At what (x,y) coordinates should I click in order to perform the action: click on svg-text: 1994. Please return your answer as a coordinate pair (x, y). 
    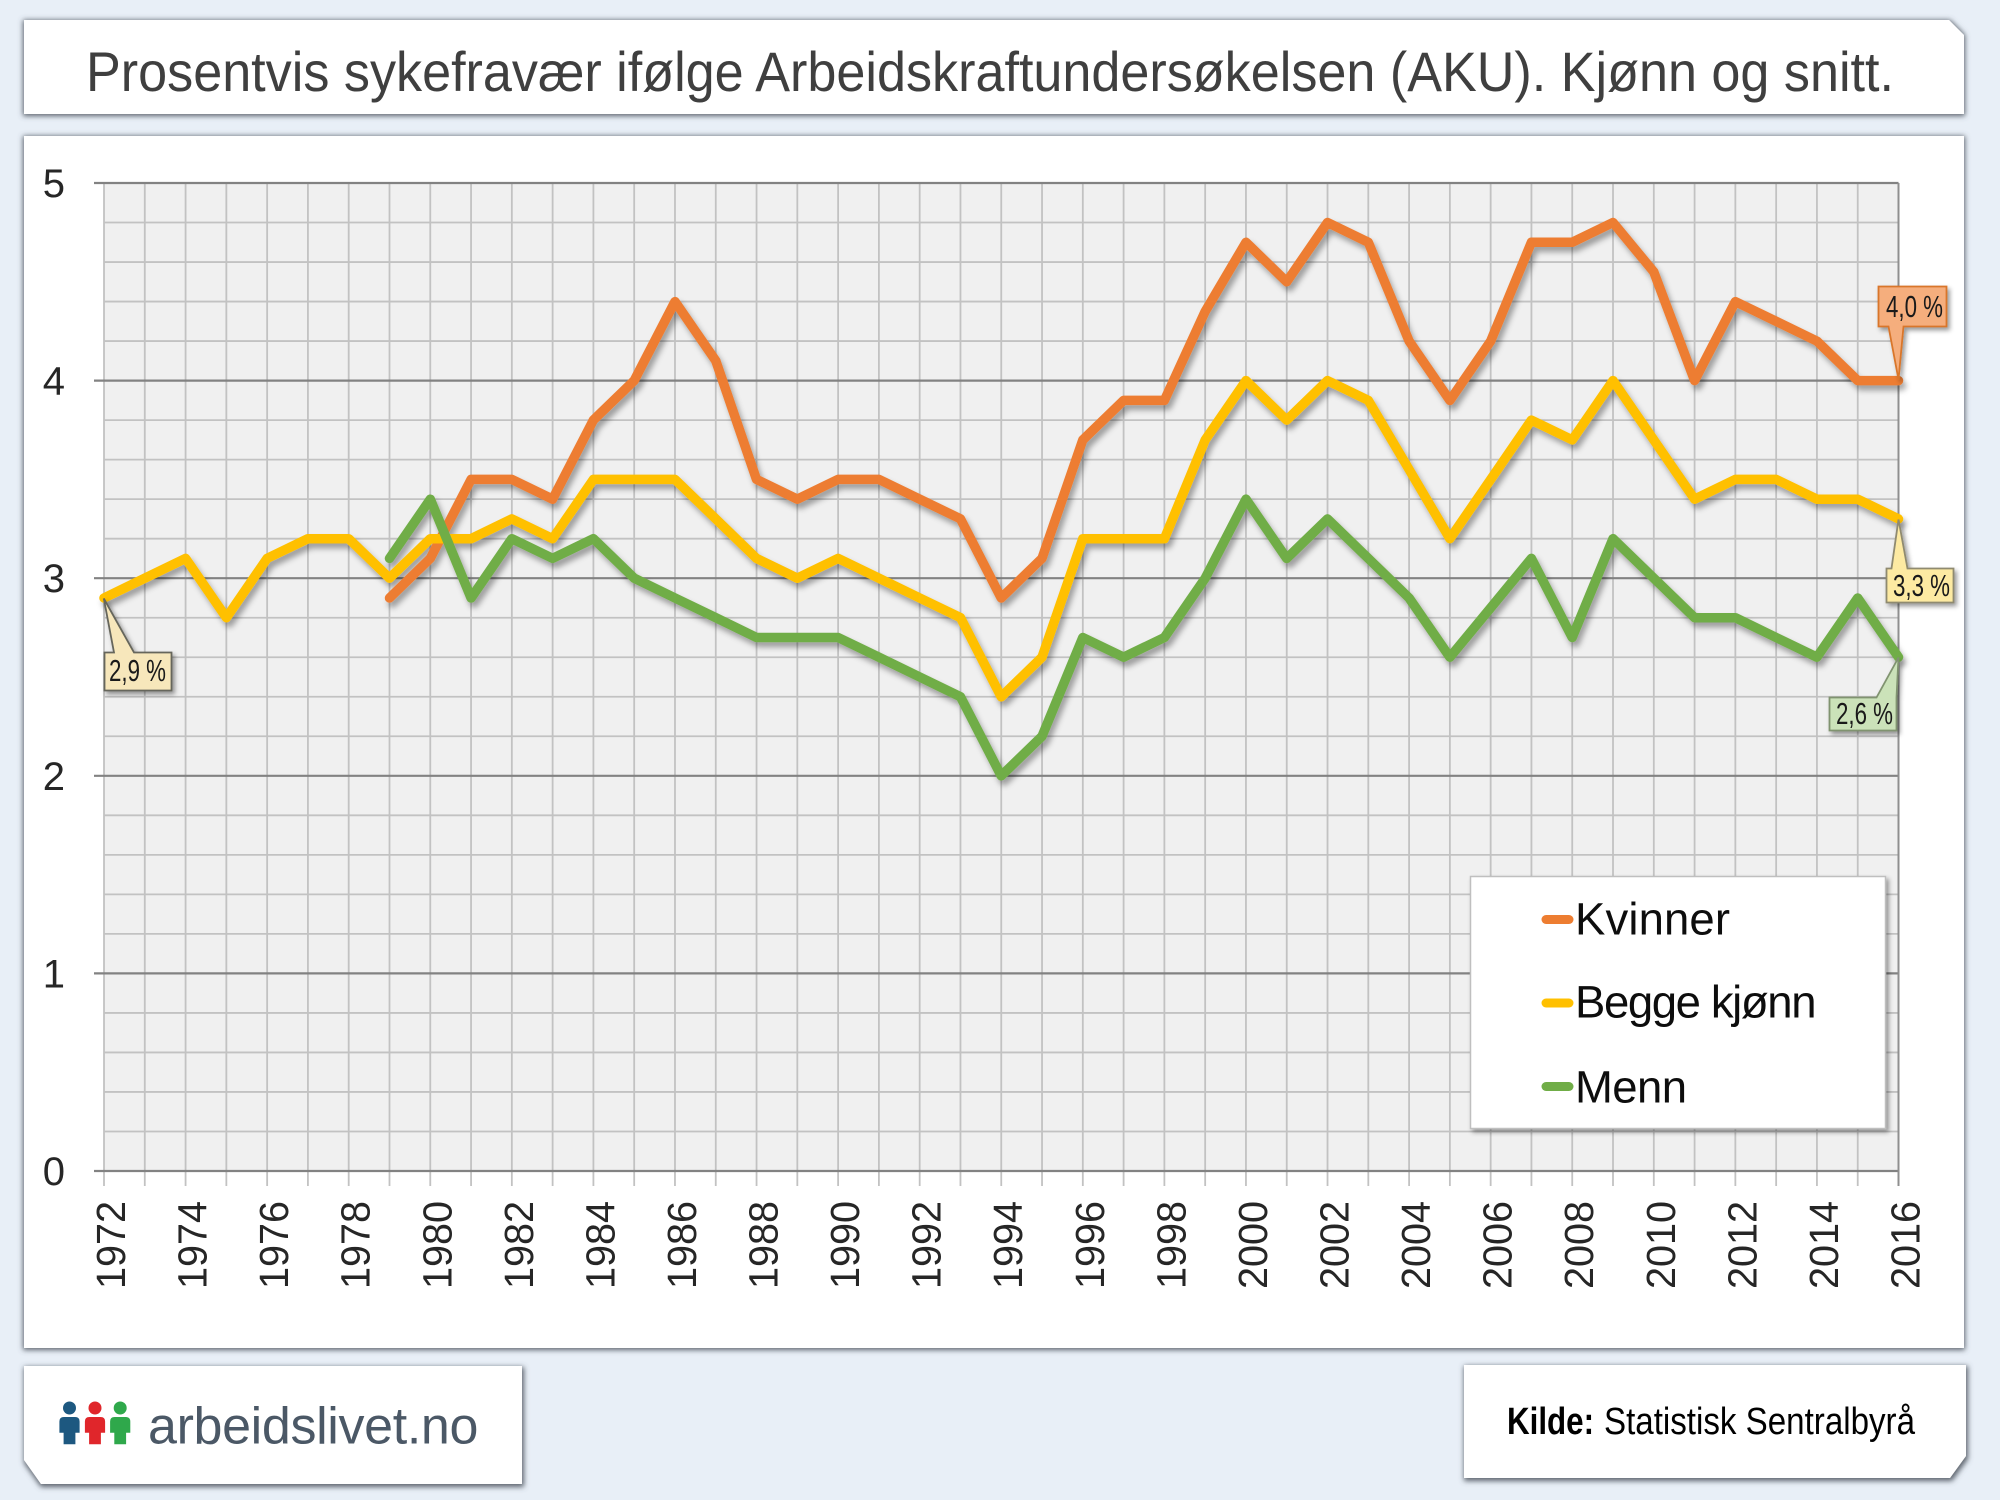
    Looking at the image, I should click on (1008, 1245).